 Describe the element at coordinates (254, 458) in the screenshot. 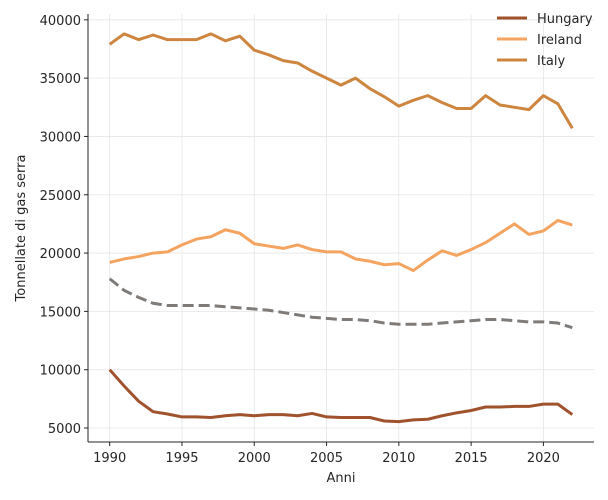

I see `x-tick-label: 2000` at that location.